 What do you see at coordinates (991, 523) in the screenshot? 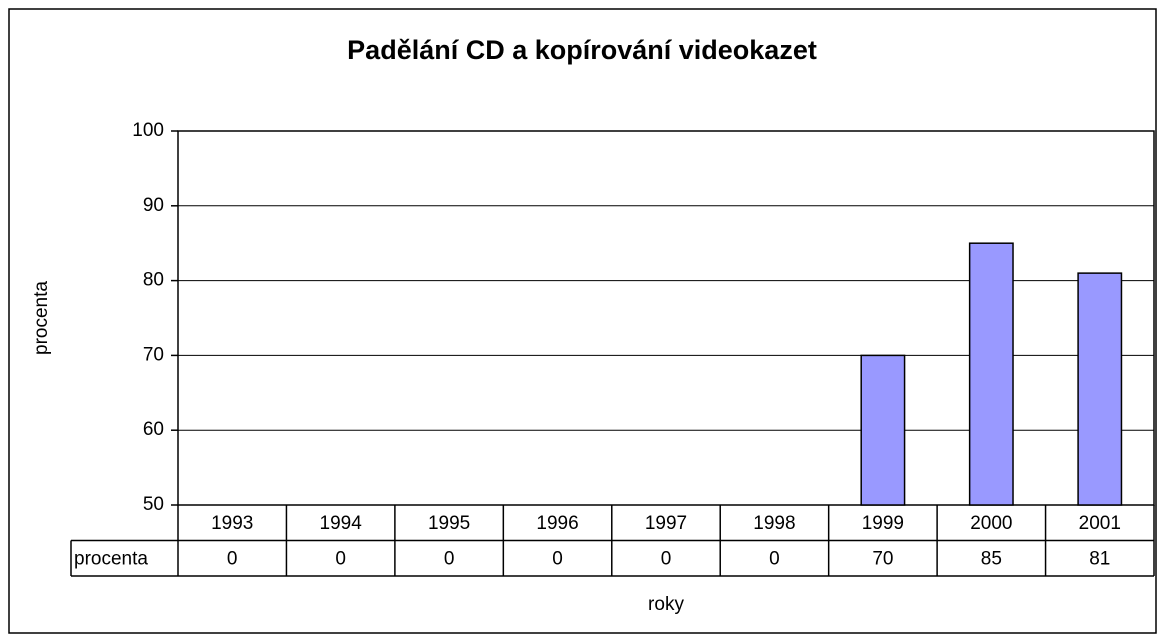
I see `x-tick-label: 2000` at bounding box center [991, 523].